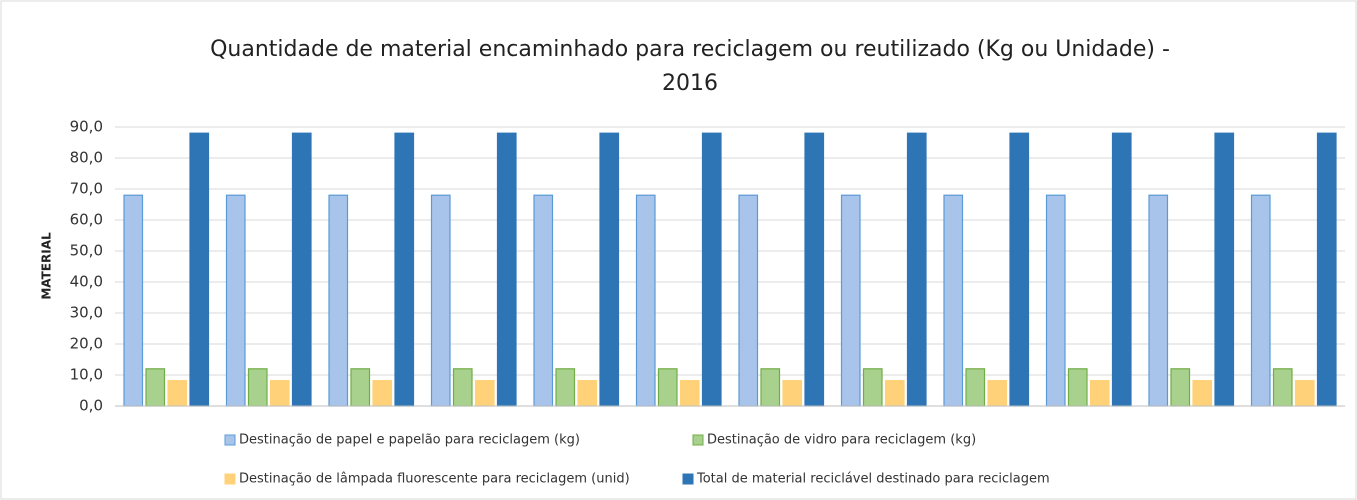 This screenshot has height=500, width=1357. Describe the element at coordinates (86, 313) in the screenshot. I see `y-tick-label: 30,0` at that location.